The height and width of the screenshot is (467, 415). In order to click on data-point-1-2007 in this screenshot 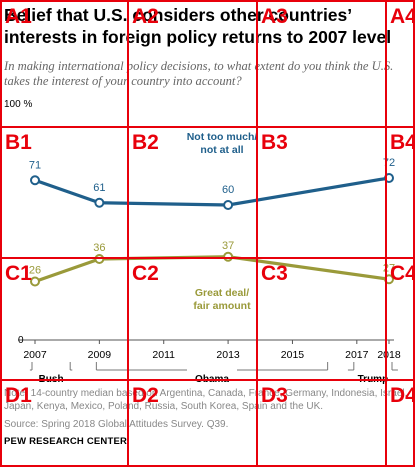, I will do `click(35, 281)`.